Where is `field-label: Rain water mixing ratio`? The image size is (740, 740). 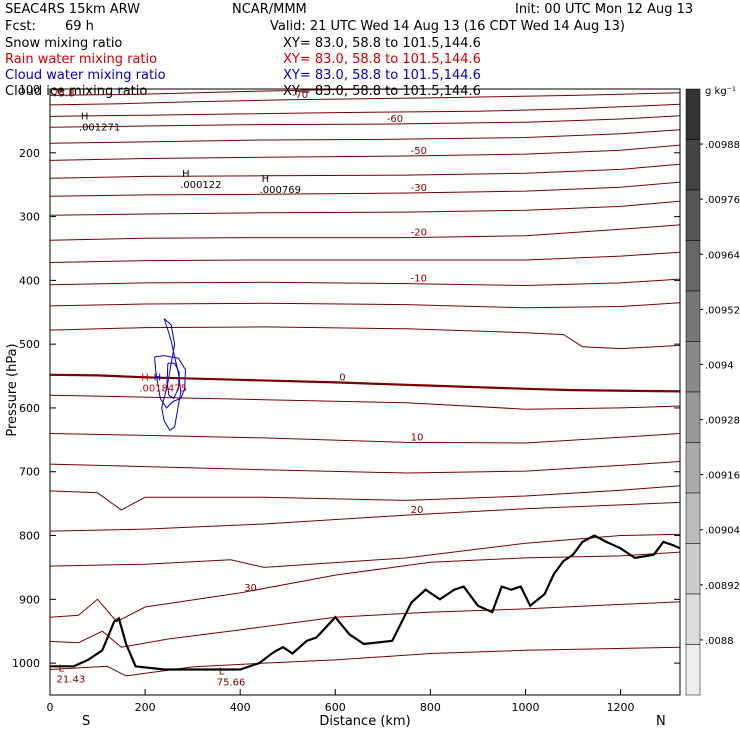
field-label: Rain water mixing ratio is located at coordinates (81, 59).